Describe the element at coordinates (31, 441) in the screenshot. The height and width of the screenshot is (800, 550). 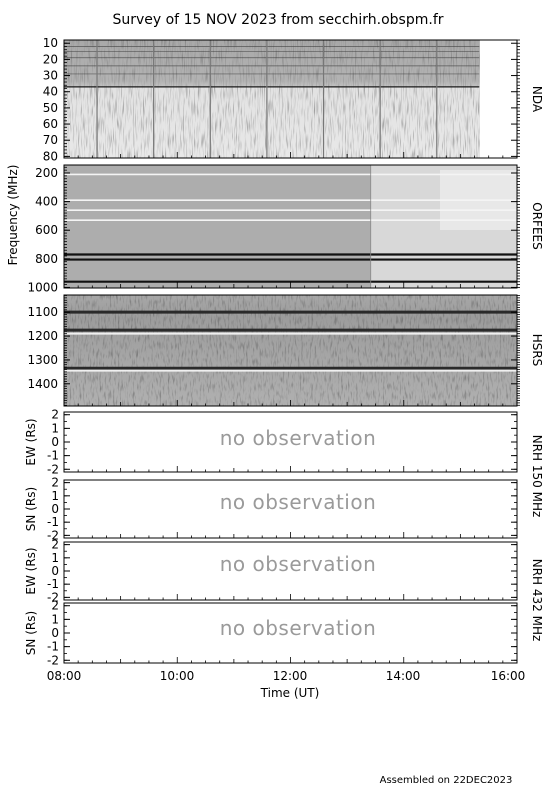
I see `nrh-panel-1-ylabel: EW (Rs)` at that location.